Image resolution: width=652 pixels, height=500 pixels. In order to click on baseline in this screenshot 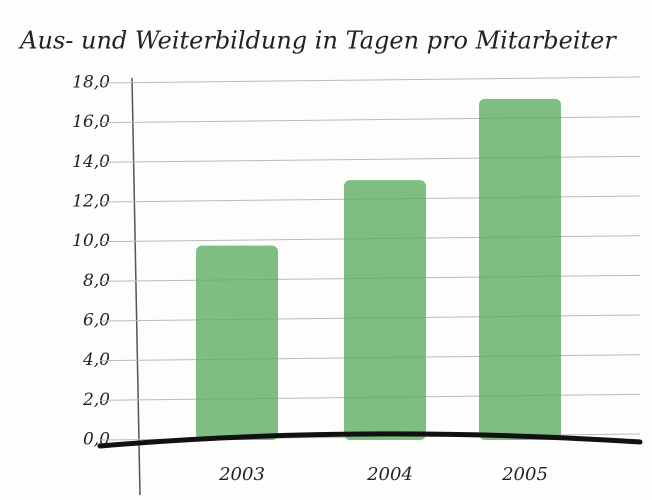, I will do `click(370, 440)`.